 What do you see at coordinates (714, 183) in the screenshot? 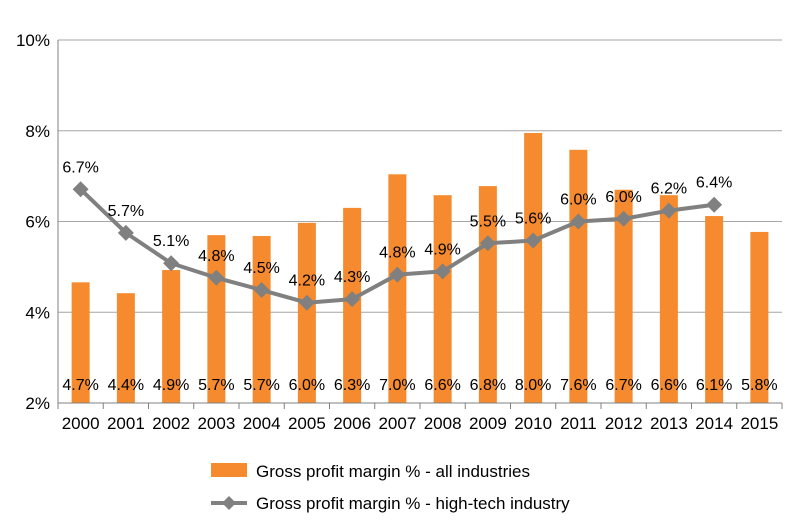
I see `line-data-label: 6.4%` at bounding box center [714, 183].